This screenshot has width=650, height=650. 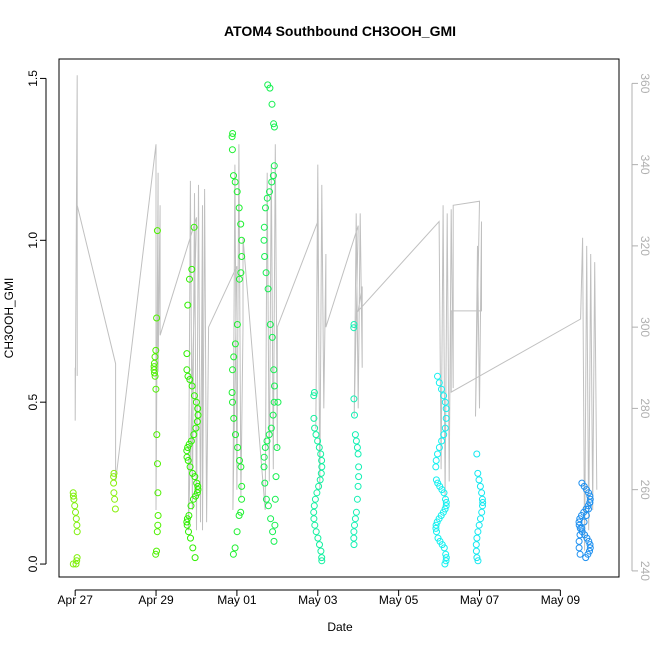 What do you see at coordinates (33, 402) in the screenshot?
I see `y-tick-label: 0.5` at bounding box center [33, 402].